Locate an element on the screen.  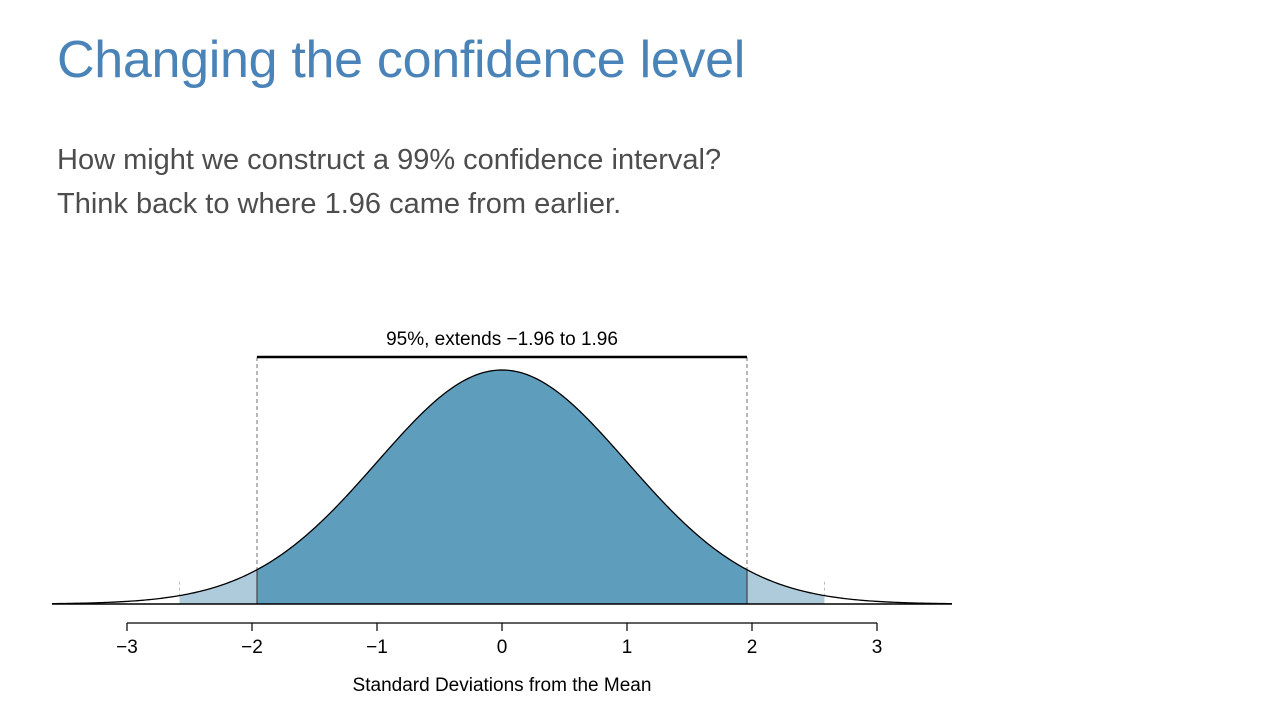
x-axis-label: Standard Deviations from the Mean is located at coordinates (502, 685).